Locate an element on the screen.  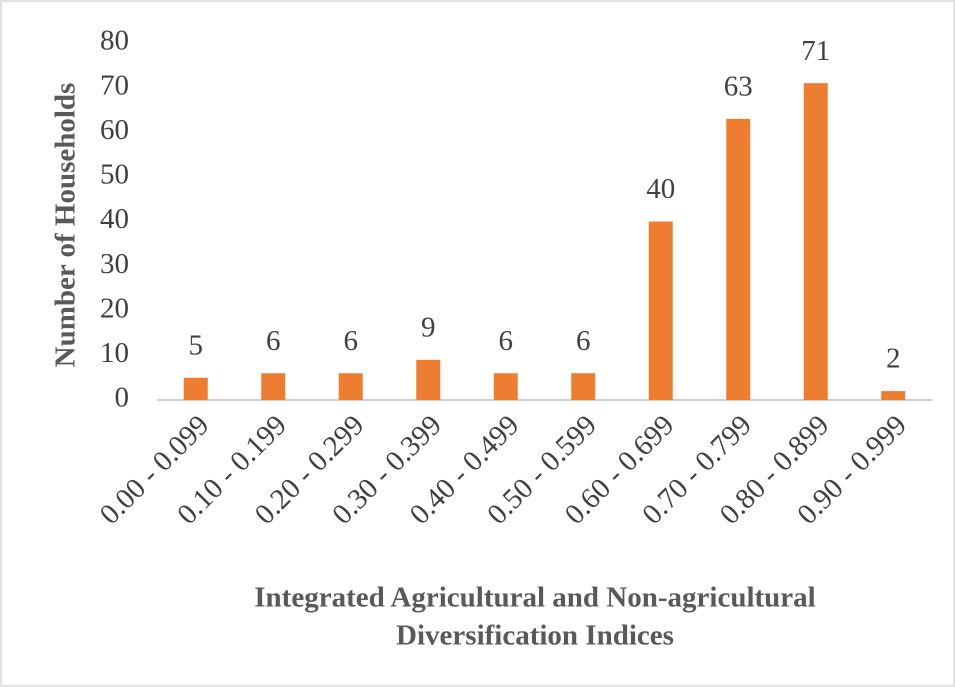
x-axis-title: Diversification Indices is located at coordinates (535, 636).